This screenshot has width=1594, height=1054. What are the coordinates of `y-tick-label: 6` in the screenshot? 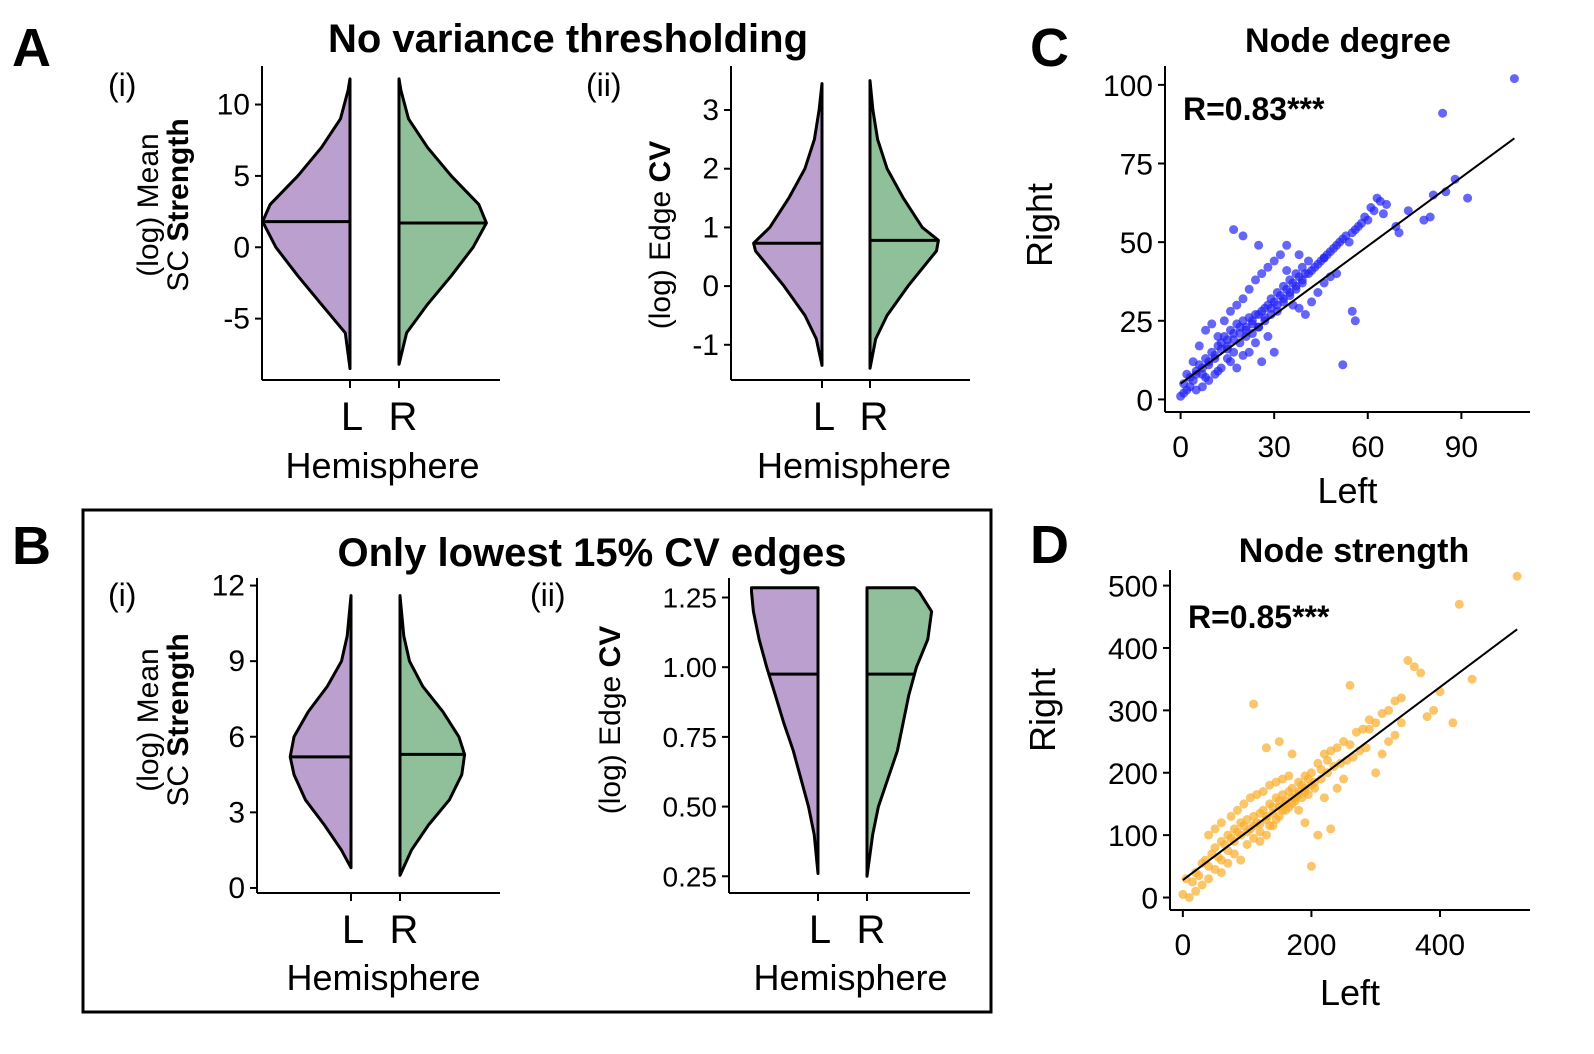 It's located at (236, 737).